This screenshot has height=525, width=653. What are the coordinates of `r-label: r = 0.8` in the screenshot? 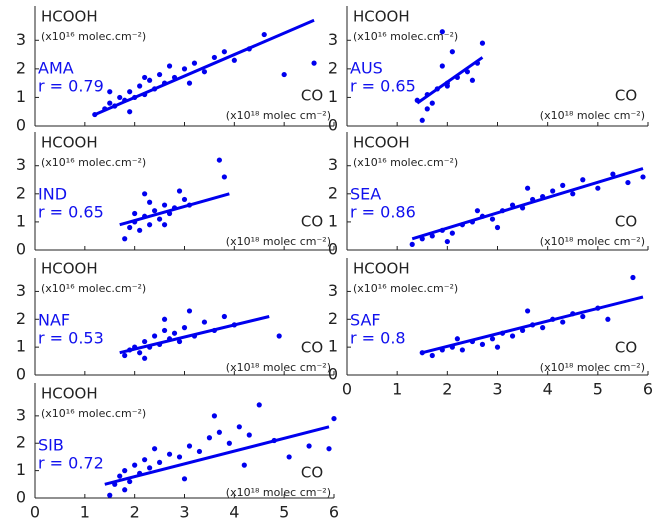 It's located at (378, 338).